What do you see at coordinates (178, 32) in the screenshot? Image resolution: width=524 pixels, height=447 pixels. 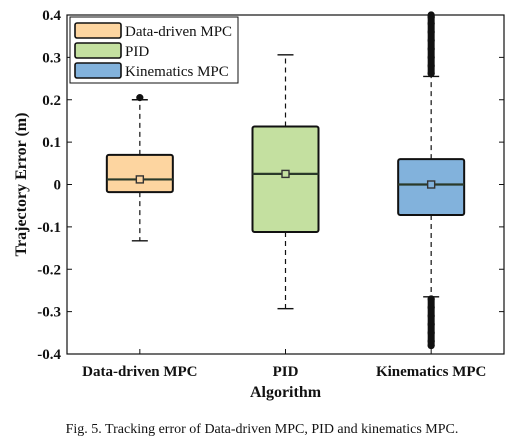 I see `legend-label: Data-driven MPC` at bounding box center [178, 32].